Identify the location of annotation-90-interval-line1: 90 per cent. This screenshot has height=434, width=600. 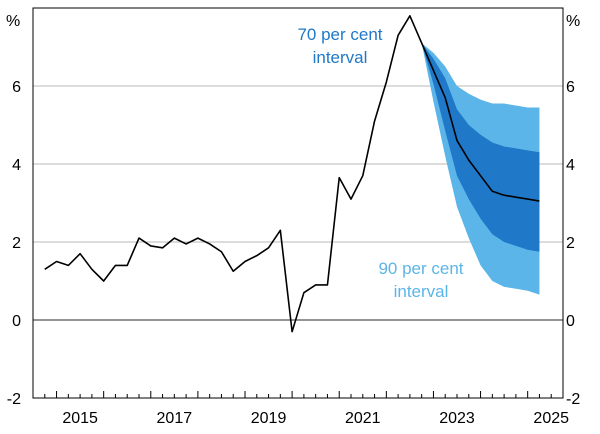
(420, 268).